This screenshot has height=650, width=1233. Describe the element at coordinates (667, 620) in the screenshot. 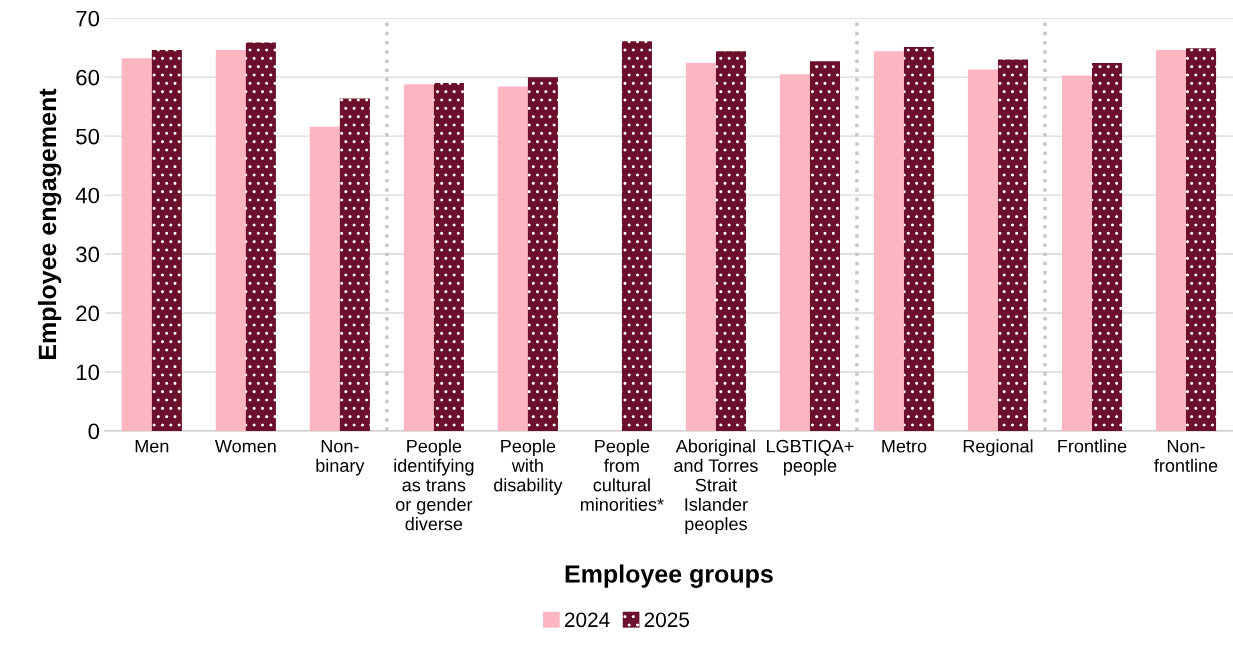

I see `legend-label: 2025` at that location.